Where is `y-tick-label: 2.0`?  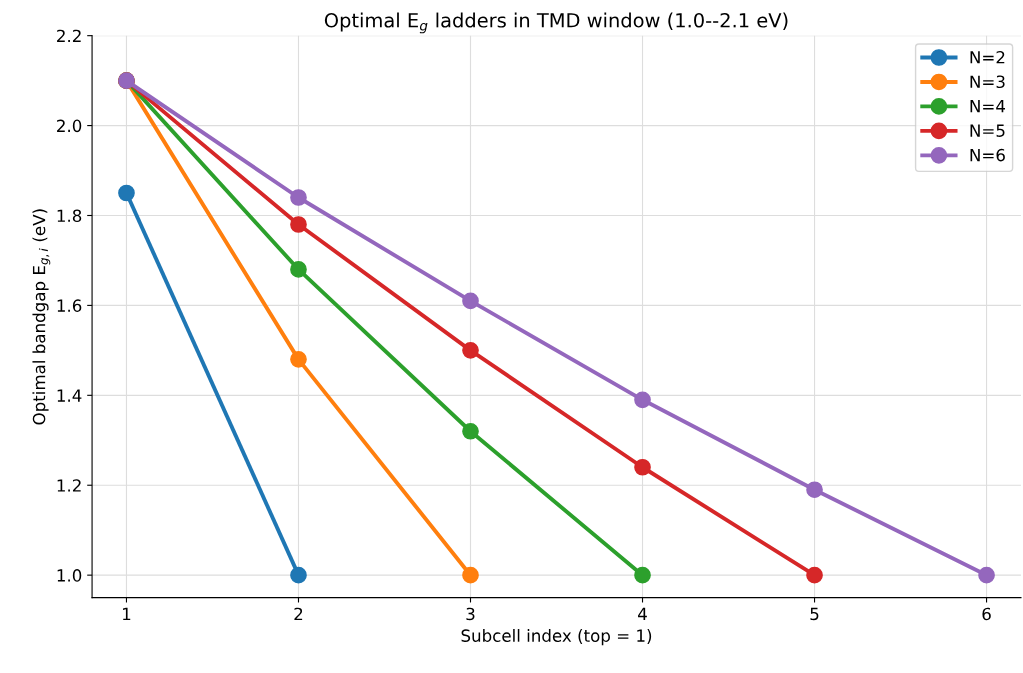 y-tick-label: 2.0 is located at coordinates (69, 126).